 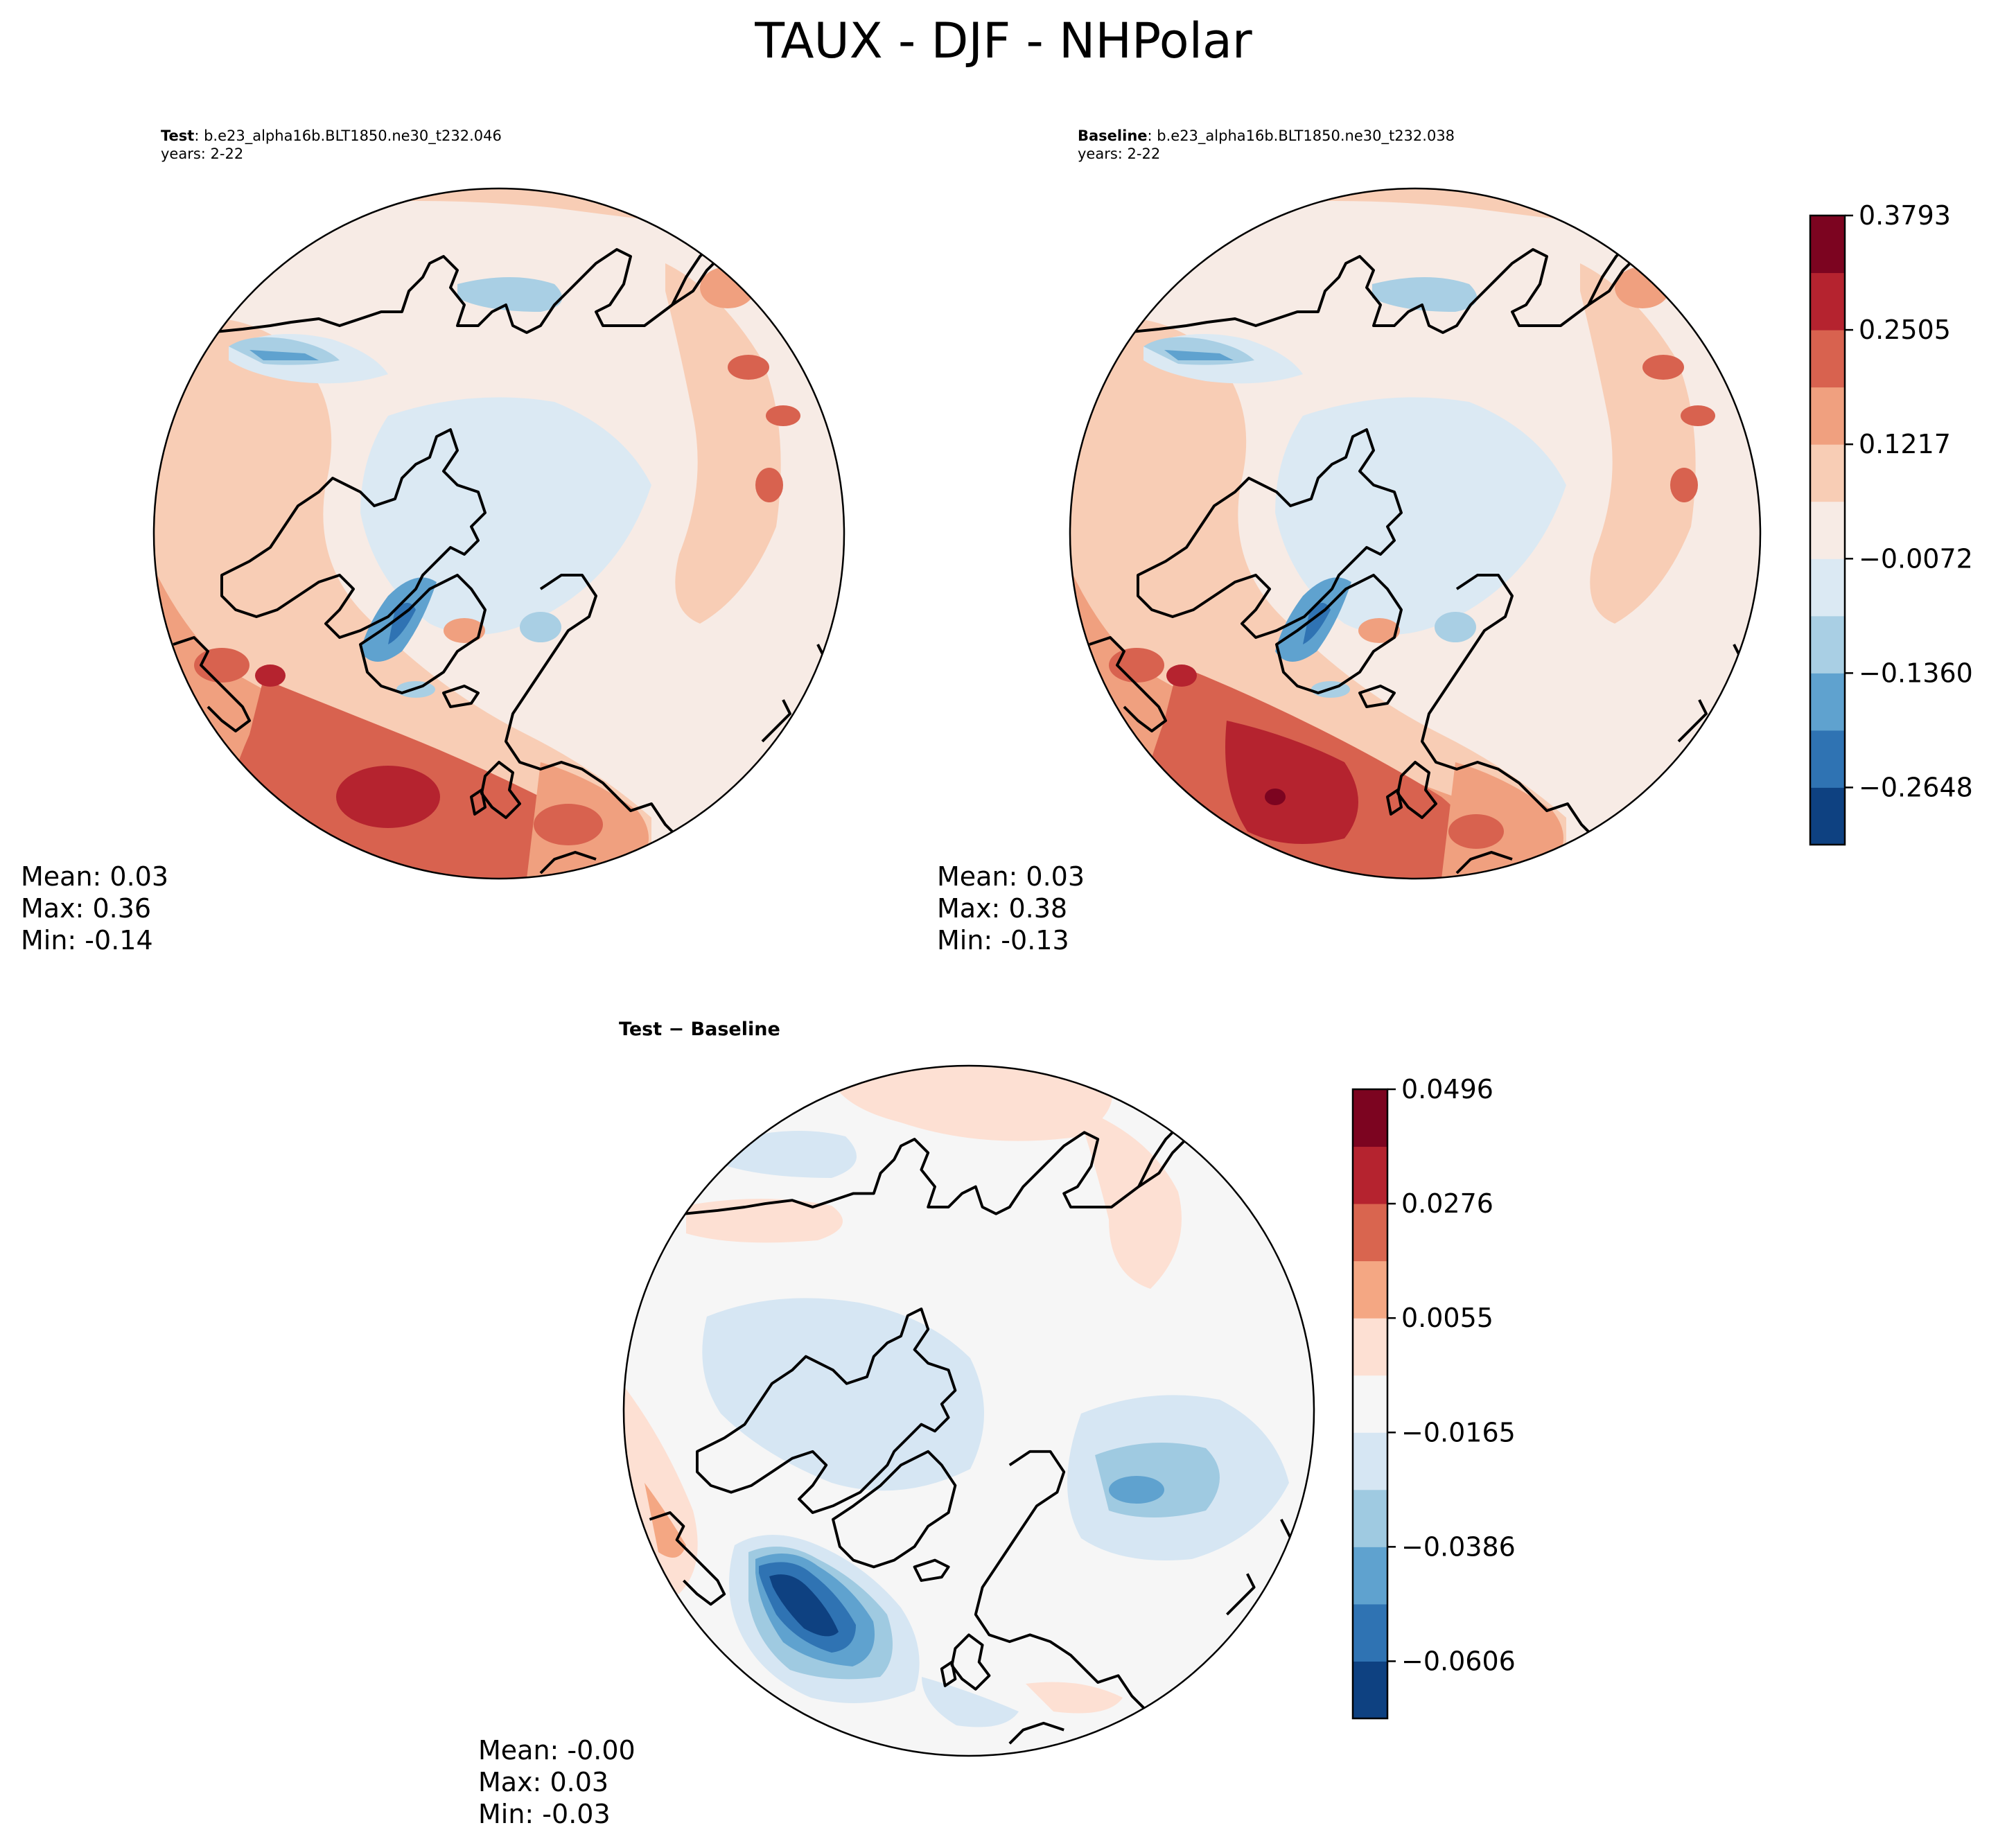 I want to click on baseline-mean: Mean: 0.03, so click(x=1011, y=876).